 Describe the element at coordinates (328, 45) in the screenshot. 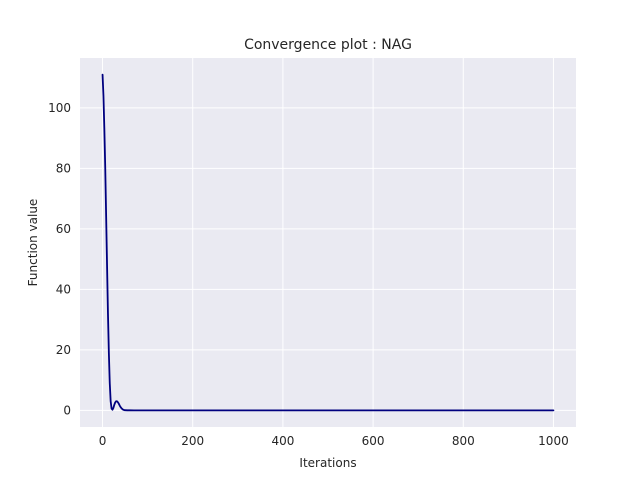

I see `chart-title: Convergence plot : NAG` at that location.